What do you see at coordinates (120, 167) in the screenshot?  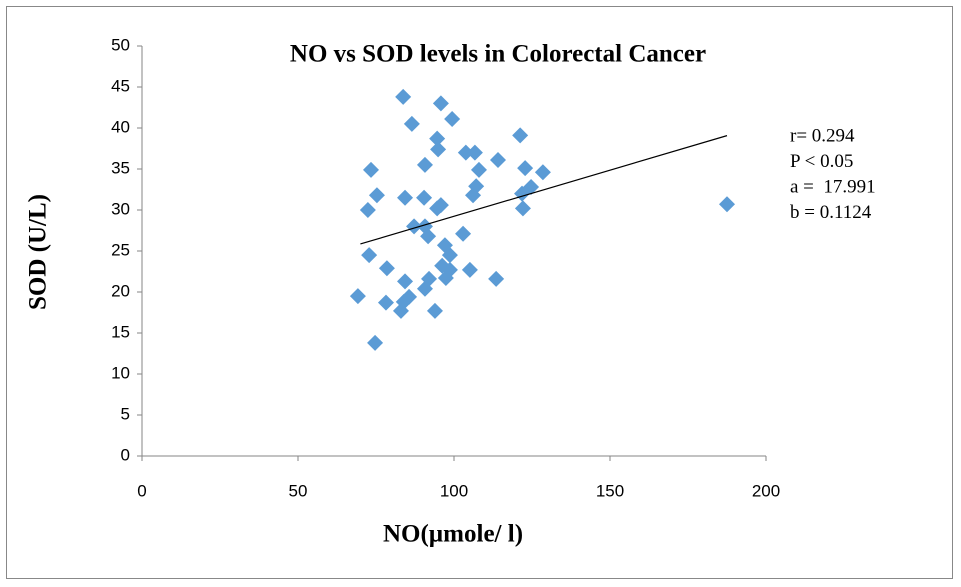 I see `y-tick-label: 35` at bounding box center [120, 167].